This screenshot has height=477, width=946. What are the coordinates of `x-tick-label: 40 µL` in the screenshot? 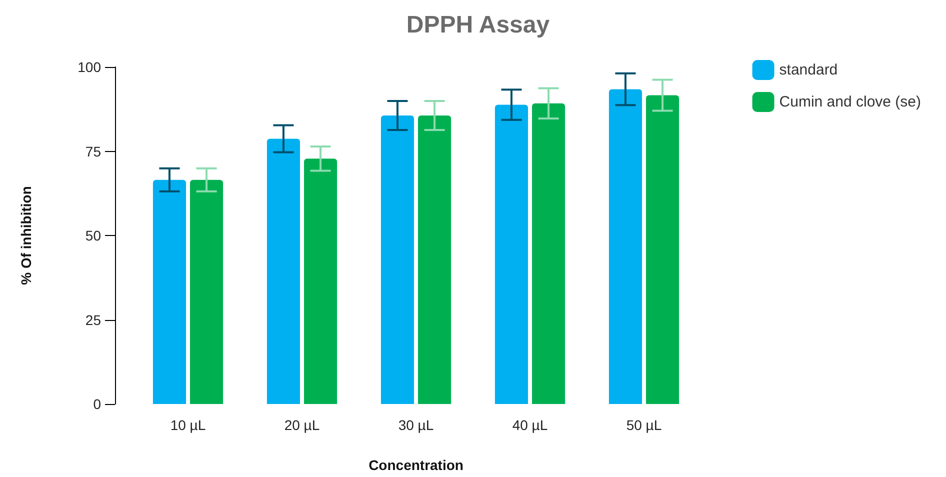 It's located at (530, 425).